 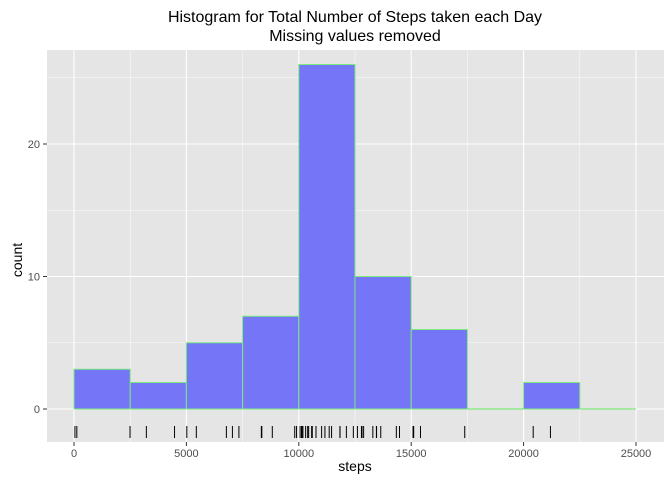 What do you see at coordinates (312, 432) in the screenshot?
I see `rug-marks` at bounding box center [312, 432].